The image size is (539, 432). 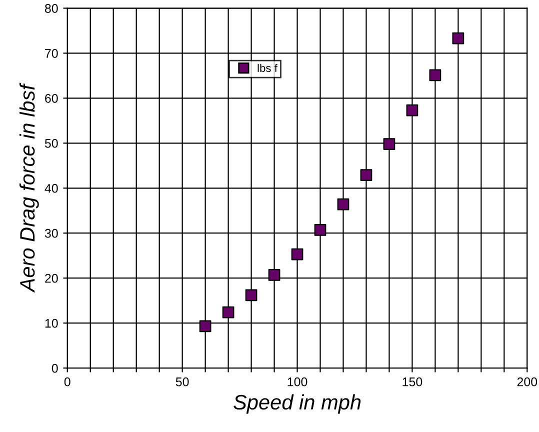 What do you see at coordinates (527, 381) in the screenshot?
I see `x-tick-label: 200` at bounding box center [527, 381].